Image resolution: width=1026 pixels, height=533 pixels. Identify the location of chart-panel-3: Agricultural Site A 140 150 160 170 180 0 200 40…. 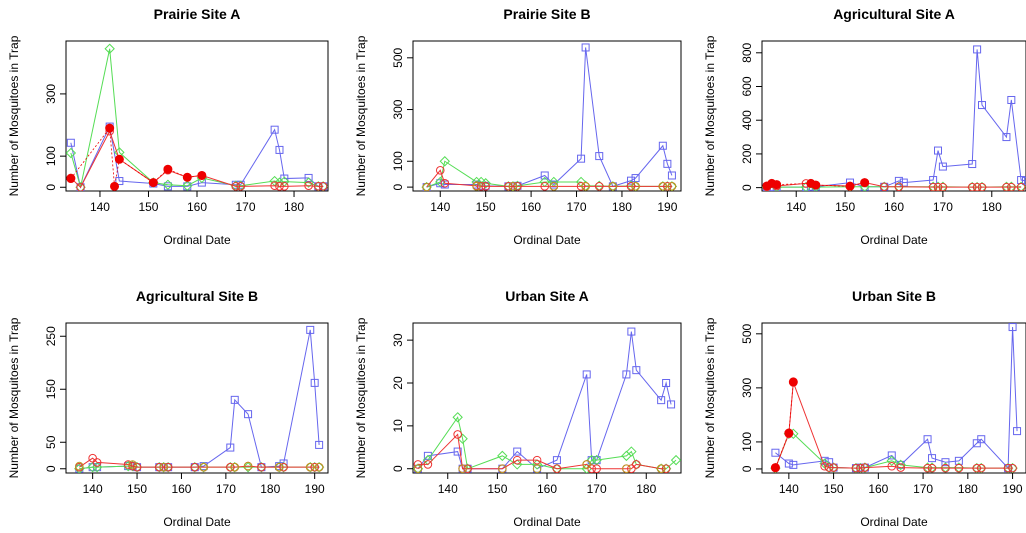
(864, 126).